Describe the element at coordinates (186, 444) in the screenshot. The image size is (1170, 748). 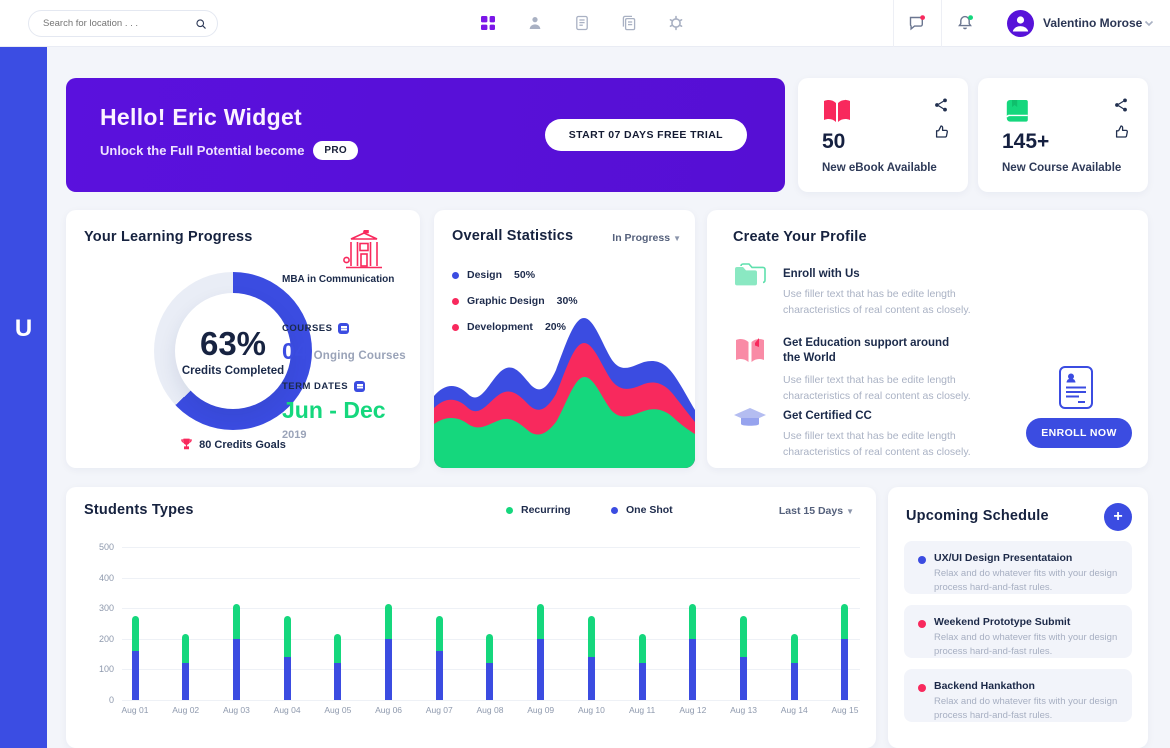
I see `trophy-icon` at that location.